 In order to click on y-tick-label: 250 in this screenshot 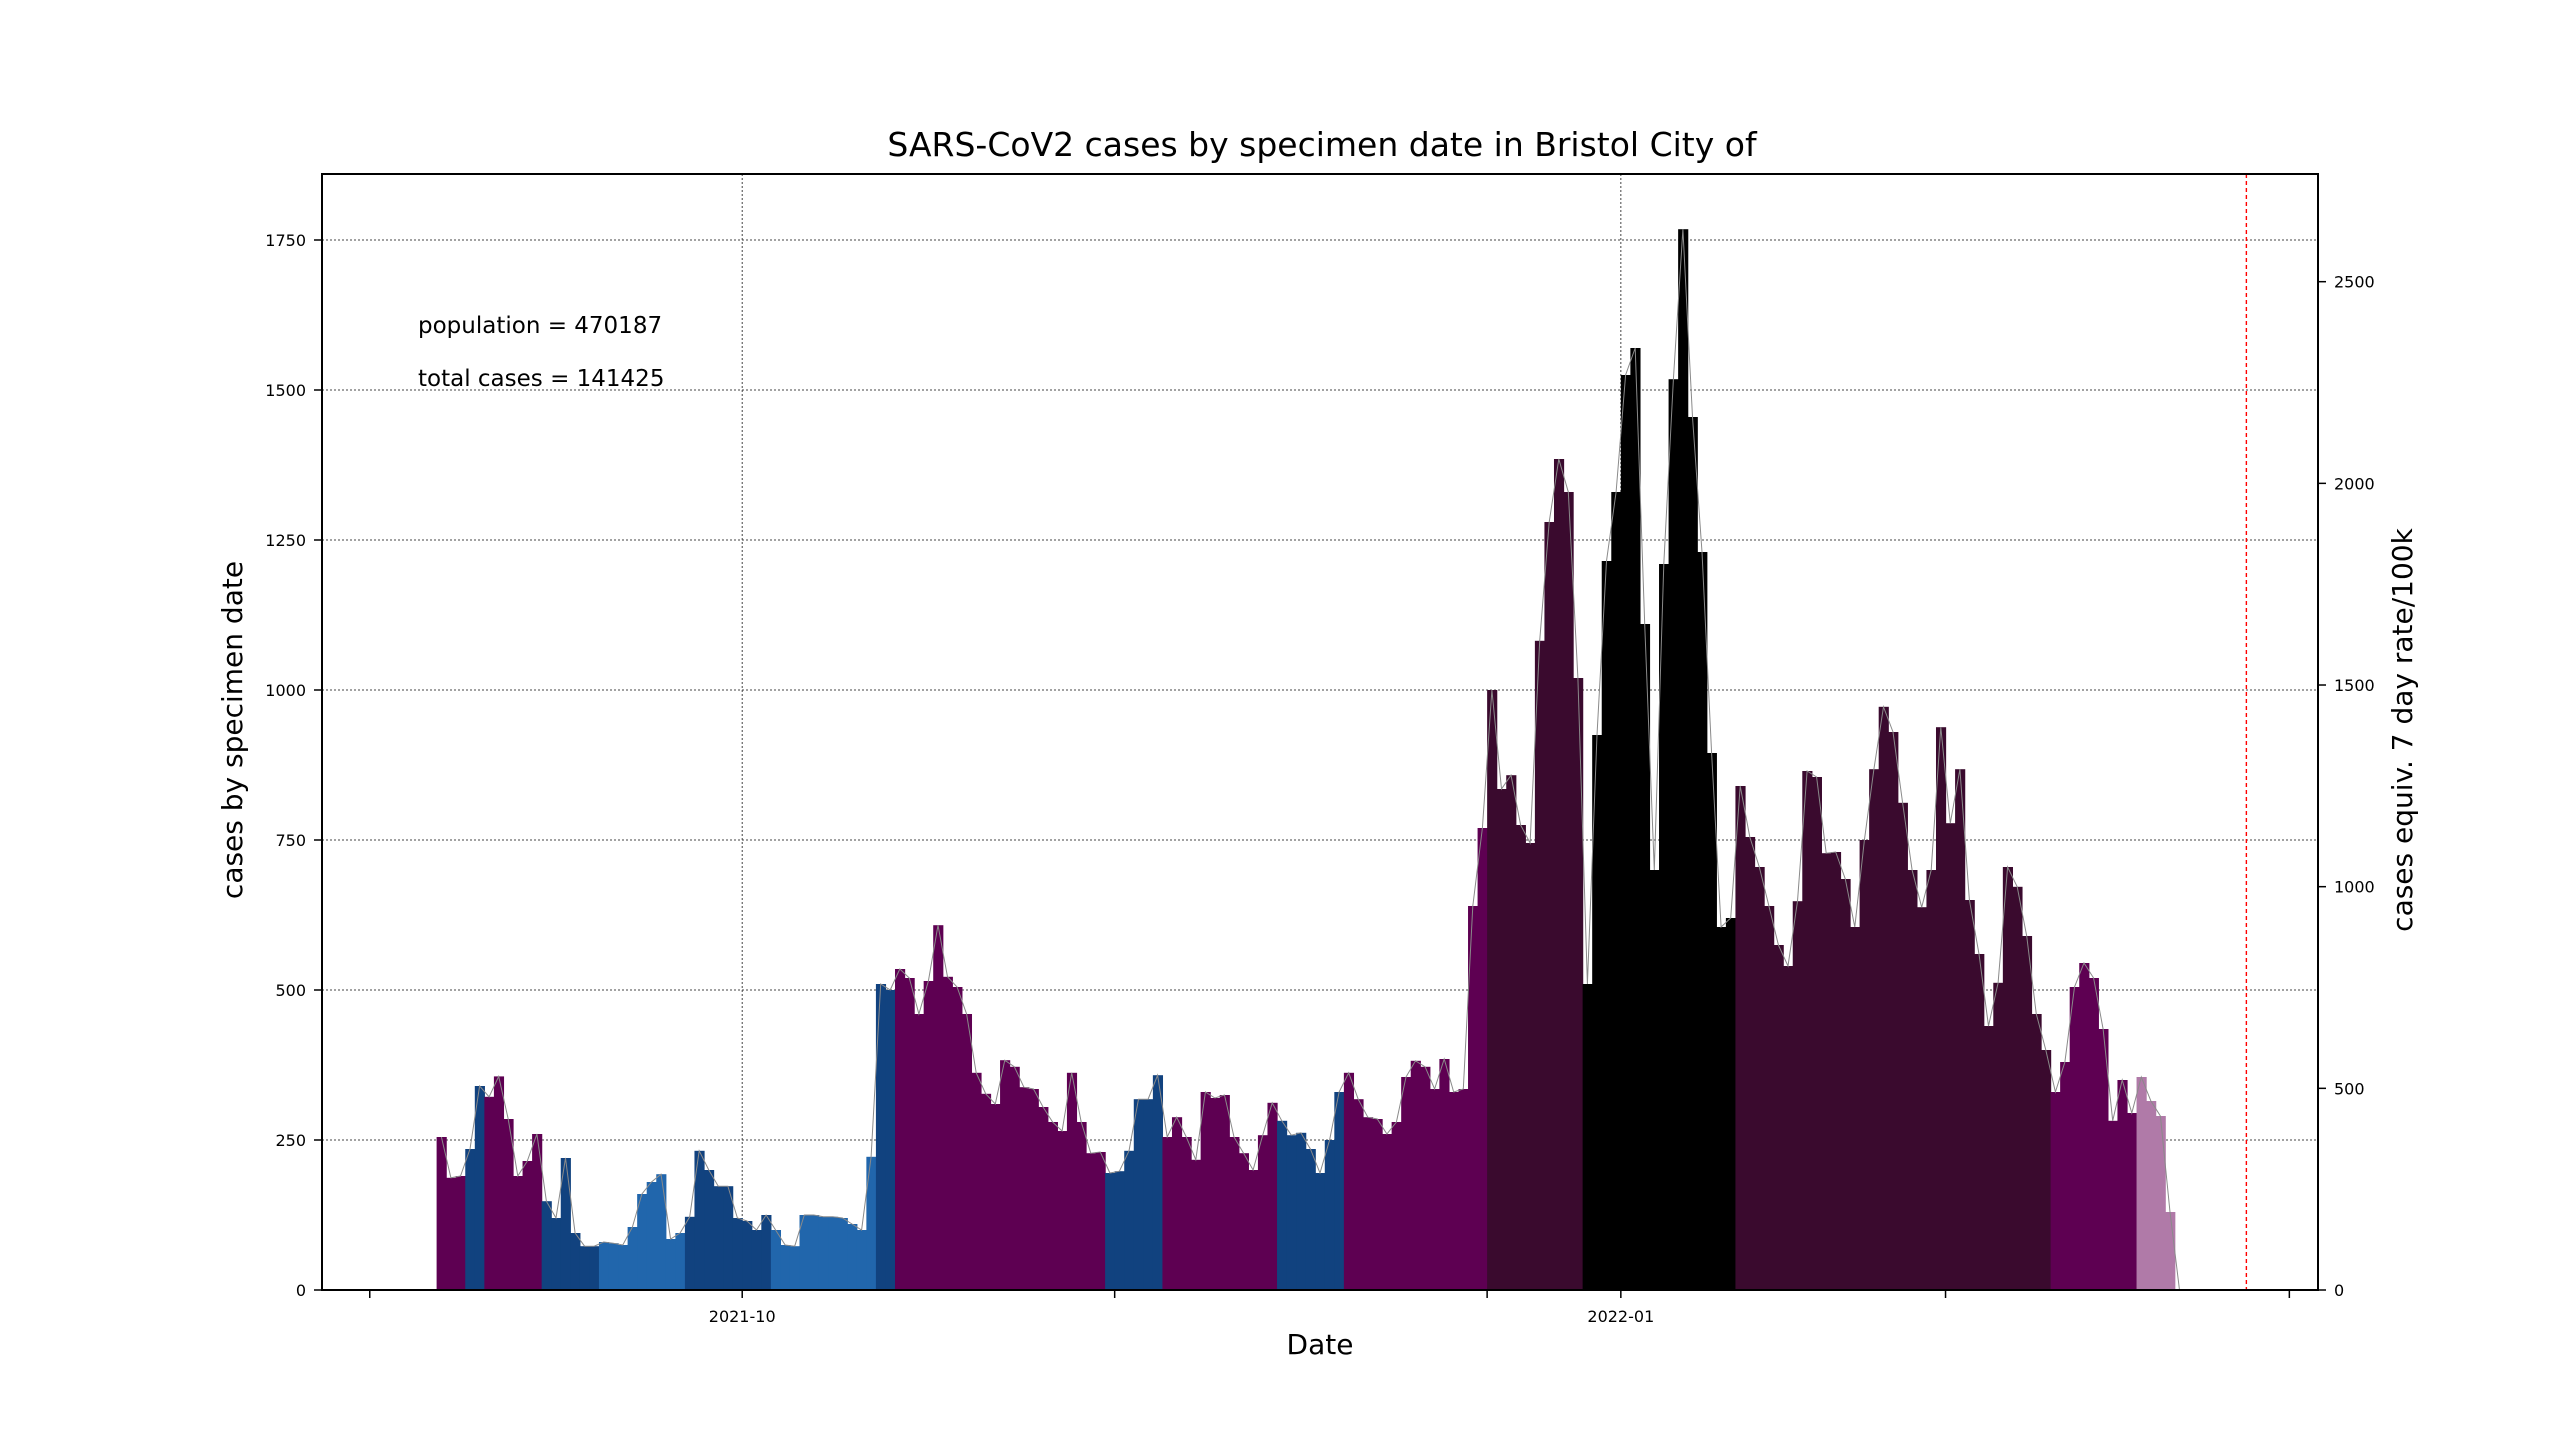, I will do `click(290, 1140)`.